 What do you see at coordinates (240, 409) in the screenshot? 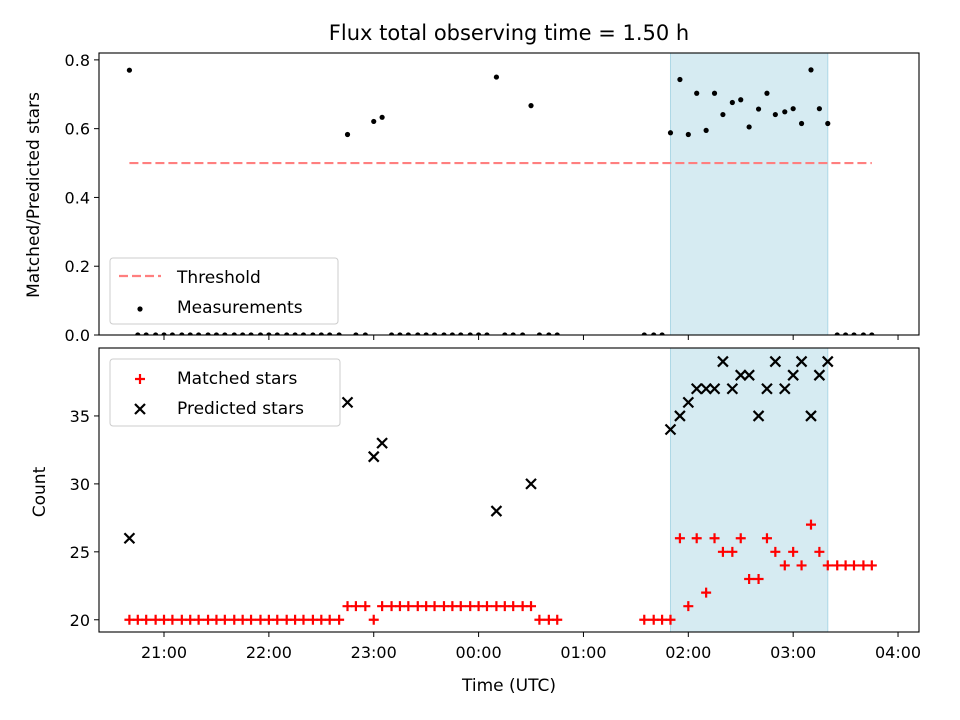
I see `legend-label: Predicted stars` at bounding box center [240, 409].